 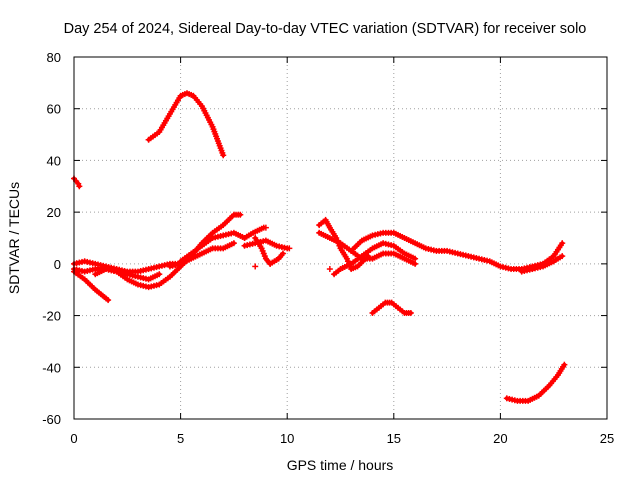 What do you see at coordinates (287, 438) in the screenshot?
I see `x-tick-label: 10` at bounding box center [287, 438].